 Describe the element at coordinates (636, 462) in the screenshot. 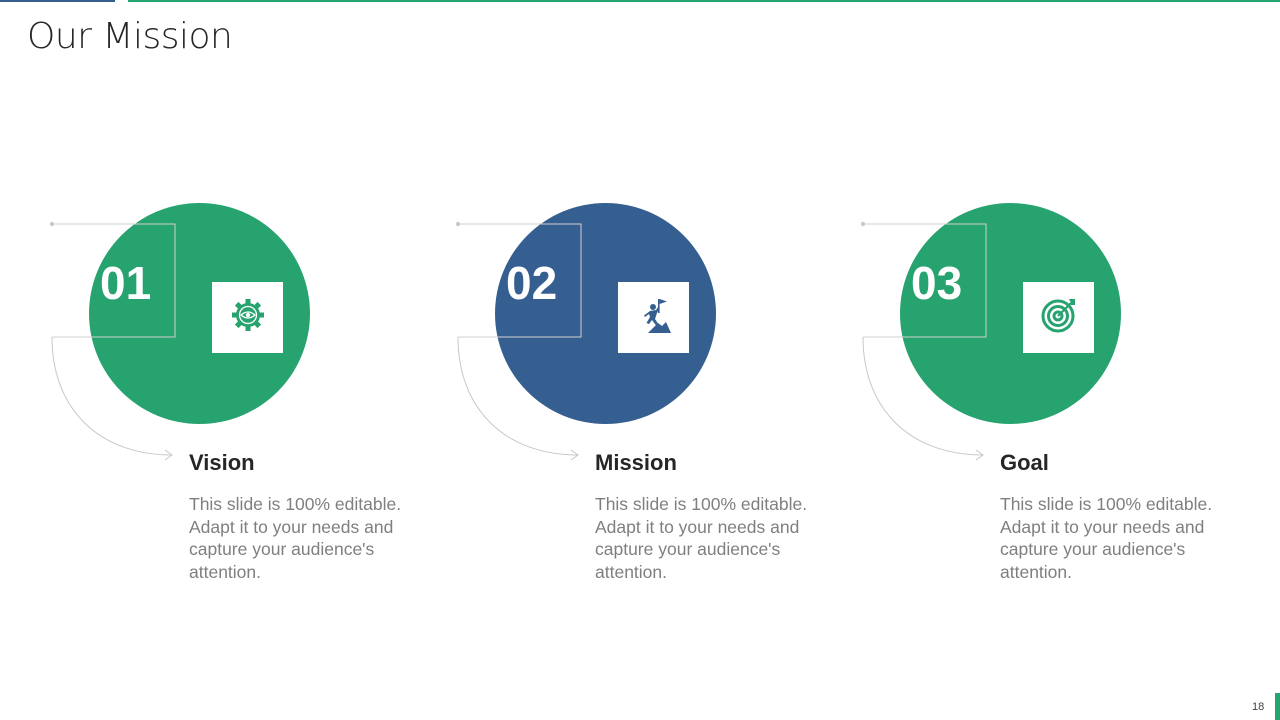

I see `card-heading: Mission` at that location.